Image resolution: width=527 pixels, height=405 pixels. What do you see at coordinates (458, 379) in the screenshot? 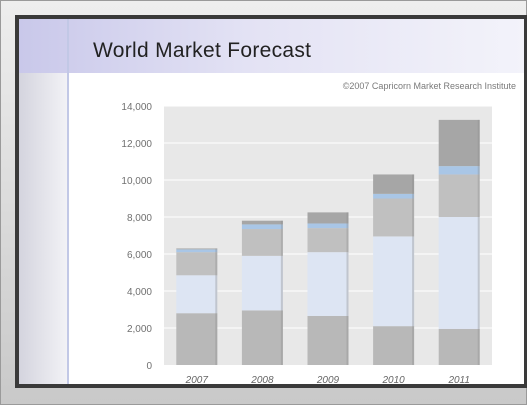
I see `x-tick-label: 2011` at bounding box center [458, 379].